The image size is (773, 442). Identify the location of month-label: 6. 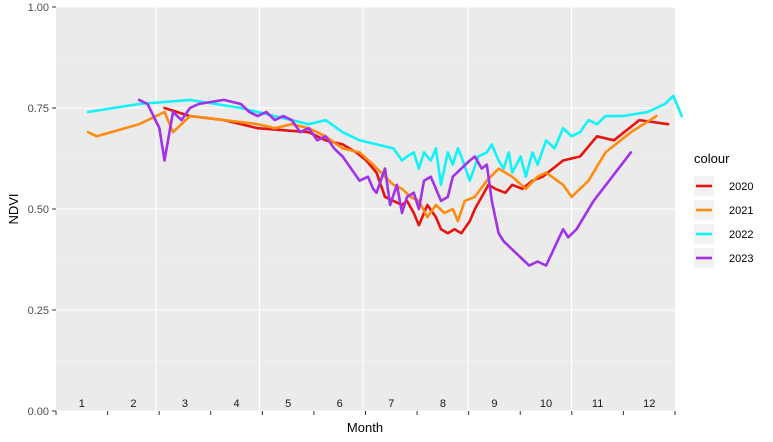
(340, 404).